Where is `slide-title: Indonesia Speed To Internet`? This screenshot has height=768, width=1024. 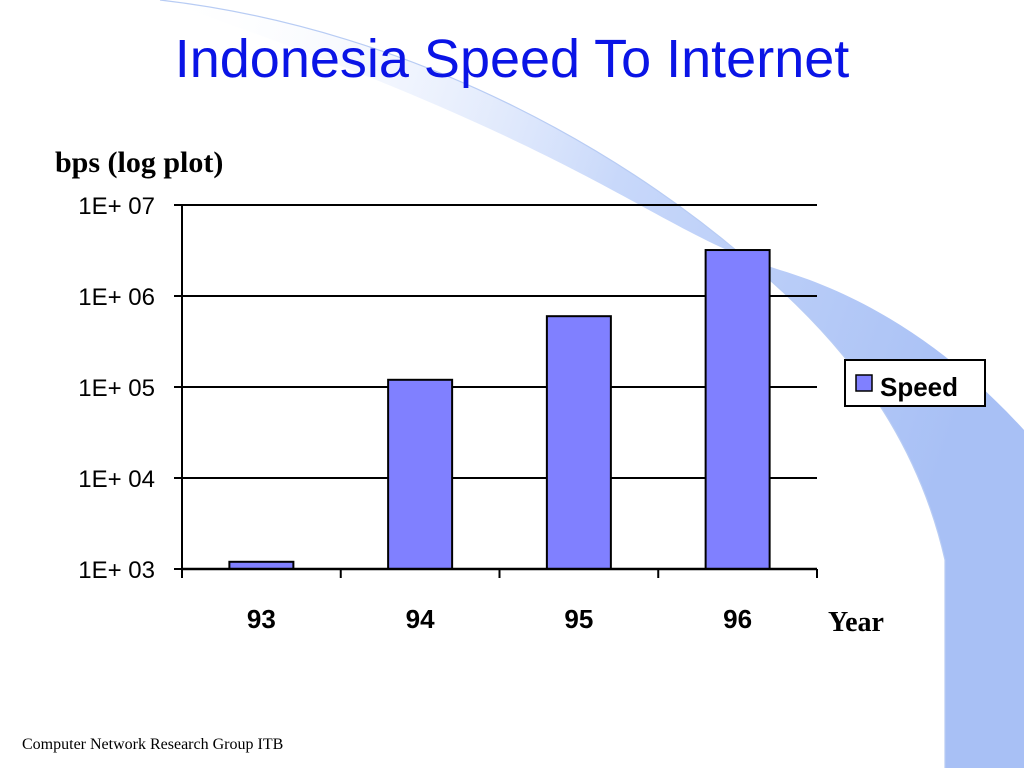
slide-title: Indonesia Speed To Internet is located at coordinates (512, 59).